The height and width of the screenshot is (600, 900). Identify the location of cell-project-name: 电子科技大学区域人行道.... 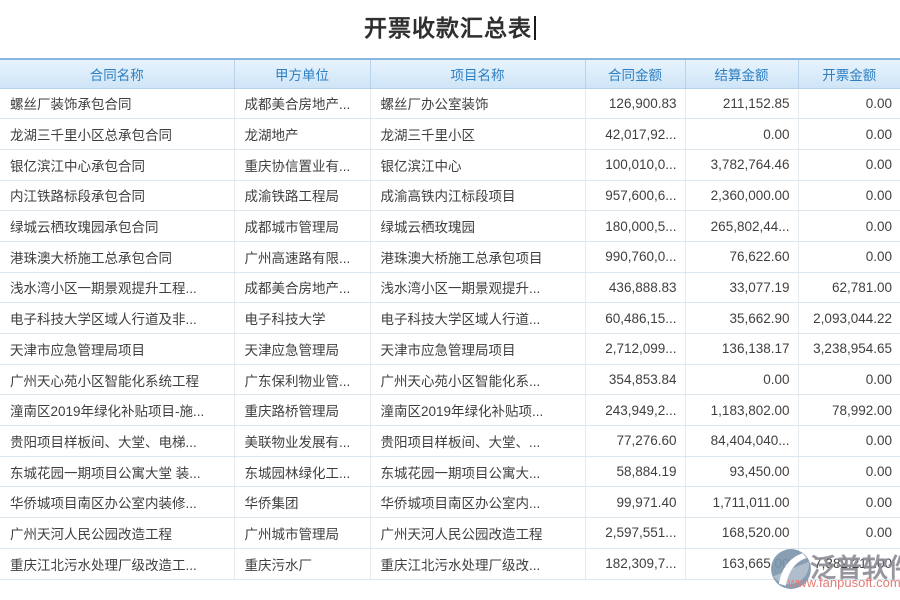
(477, 318).